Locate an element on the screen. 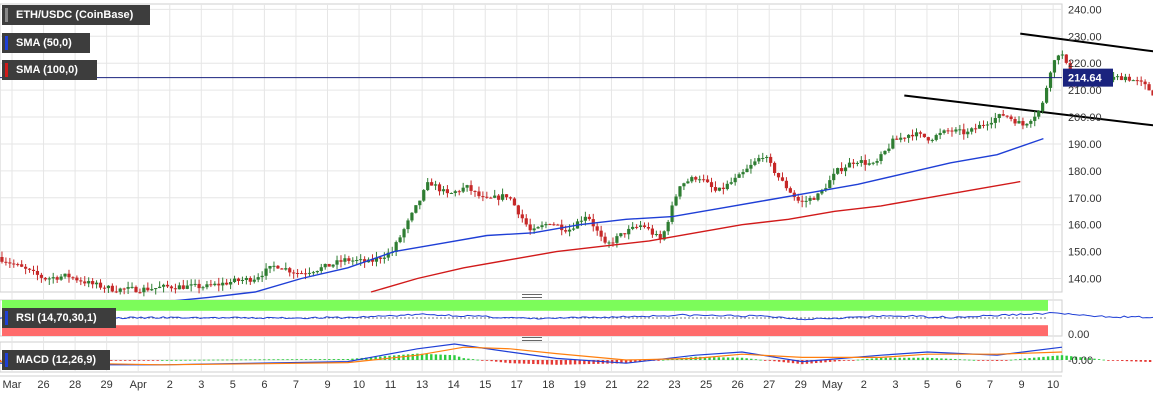  legend-sma100: SMA (100,0) is located at coordinates (49, 70).